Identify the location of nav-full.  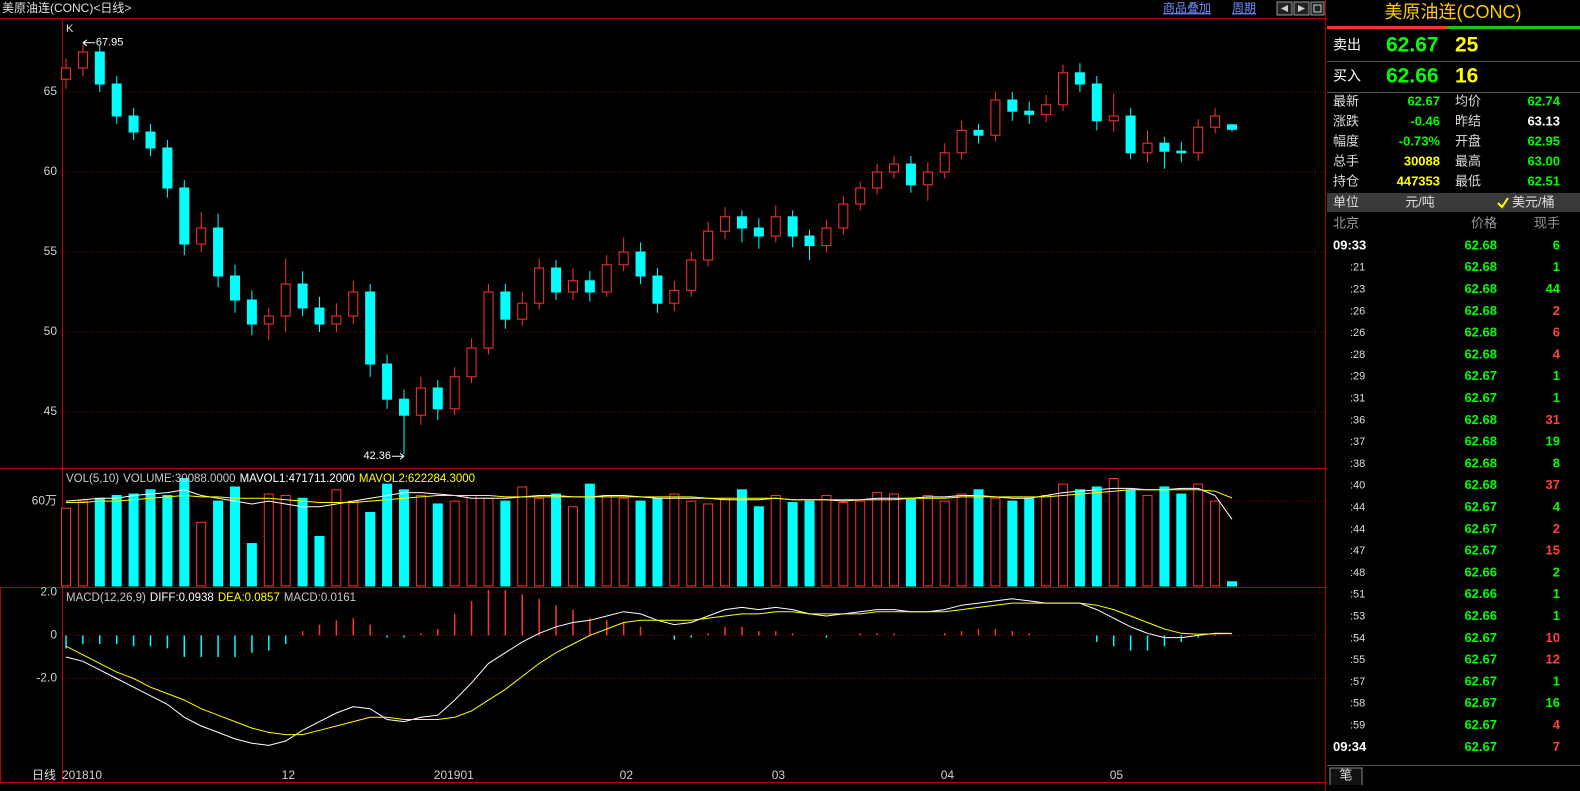
(1317, 8).